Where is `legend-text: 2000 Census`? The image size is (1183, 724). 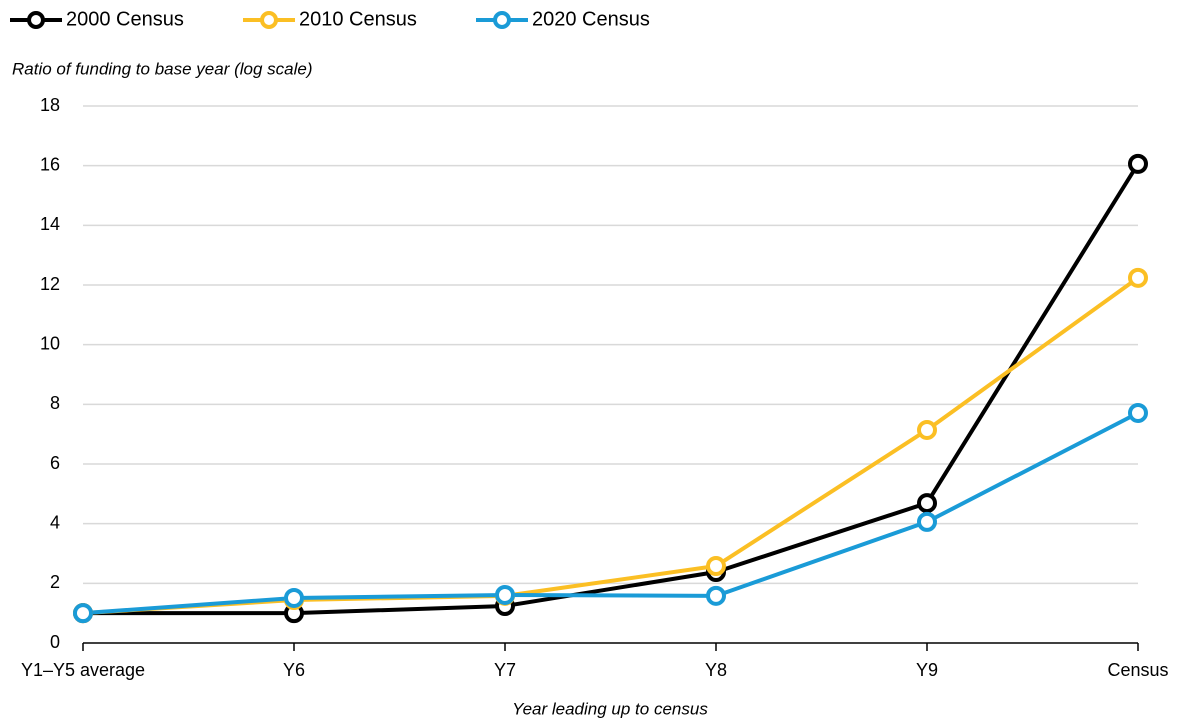 legend-text: 2000 Census is located at coordinates (125, 19).